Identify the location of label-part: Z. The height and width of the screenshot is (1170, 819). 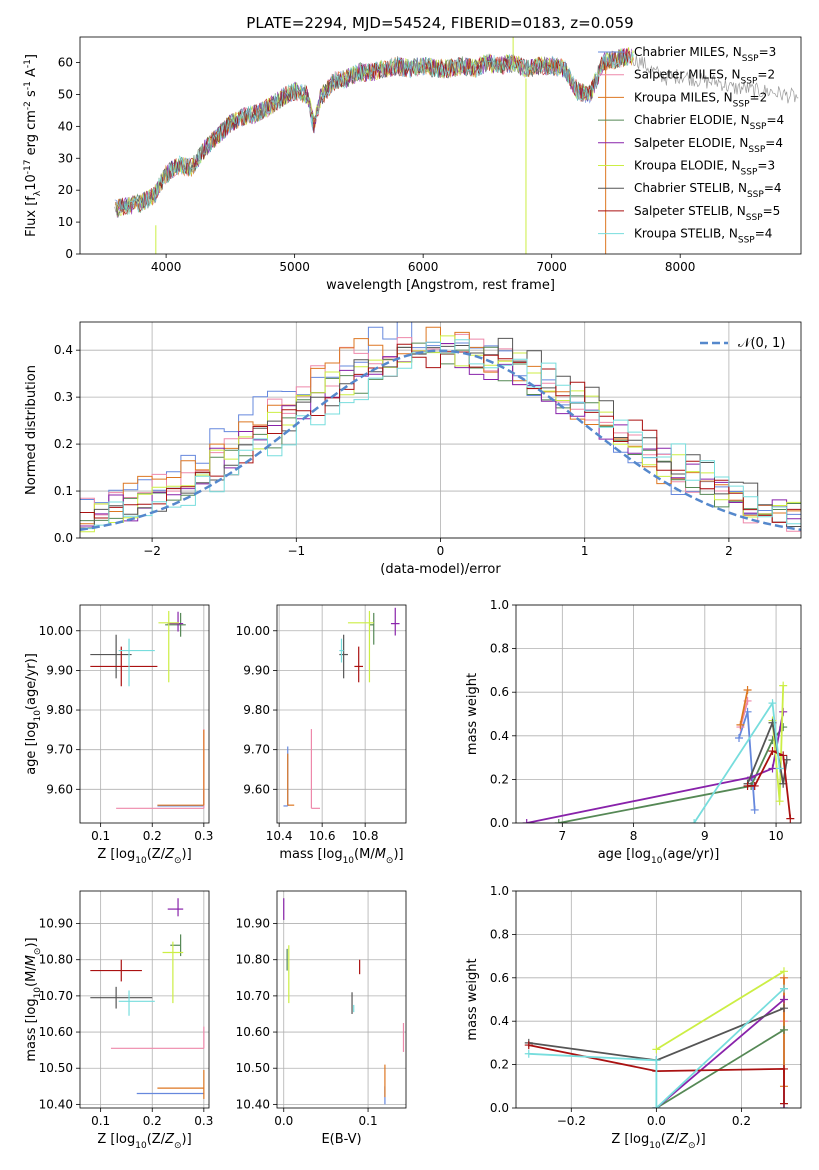
(169, 854).